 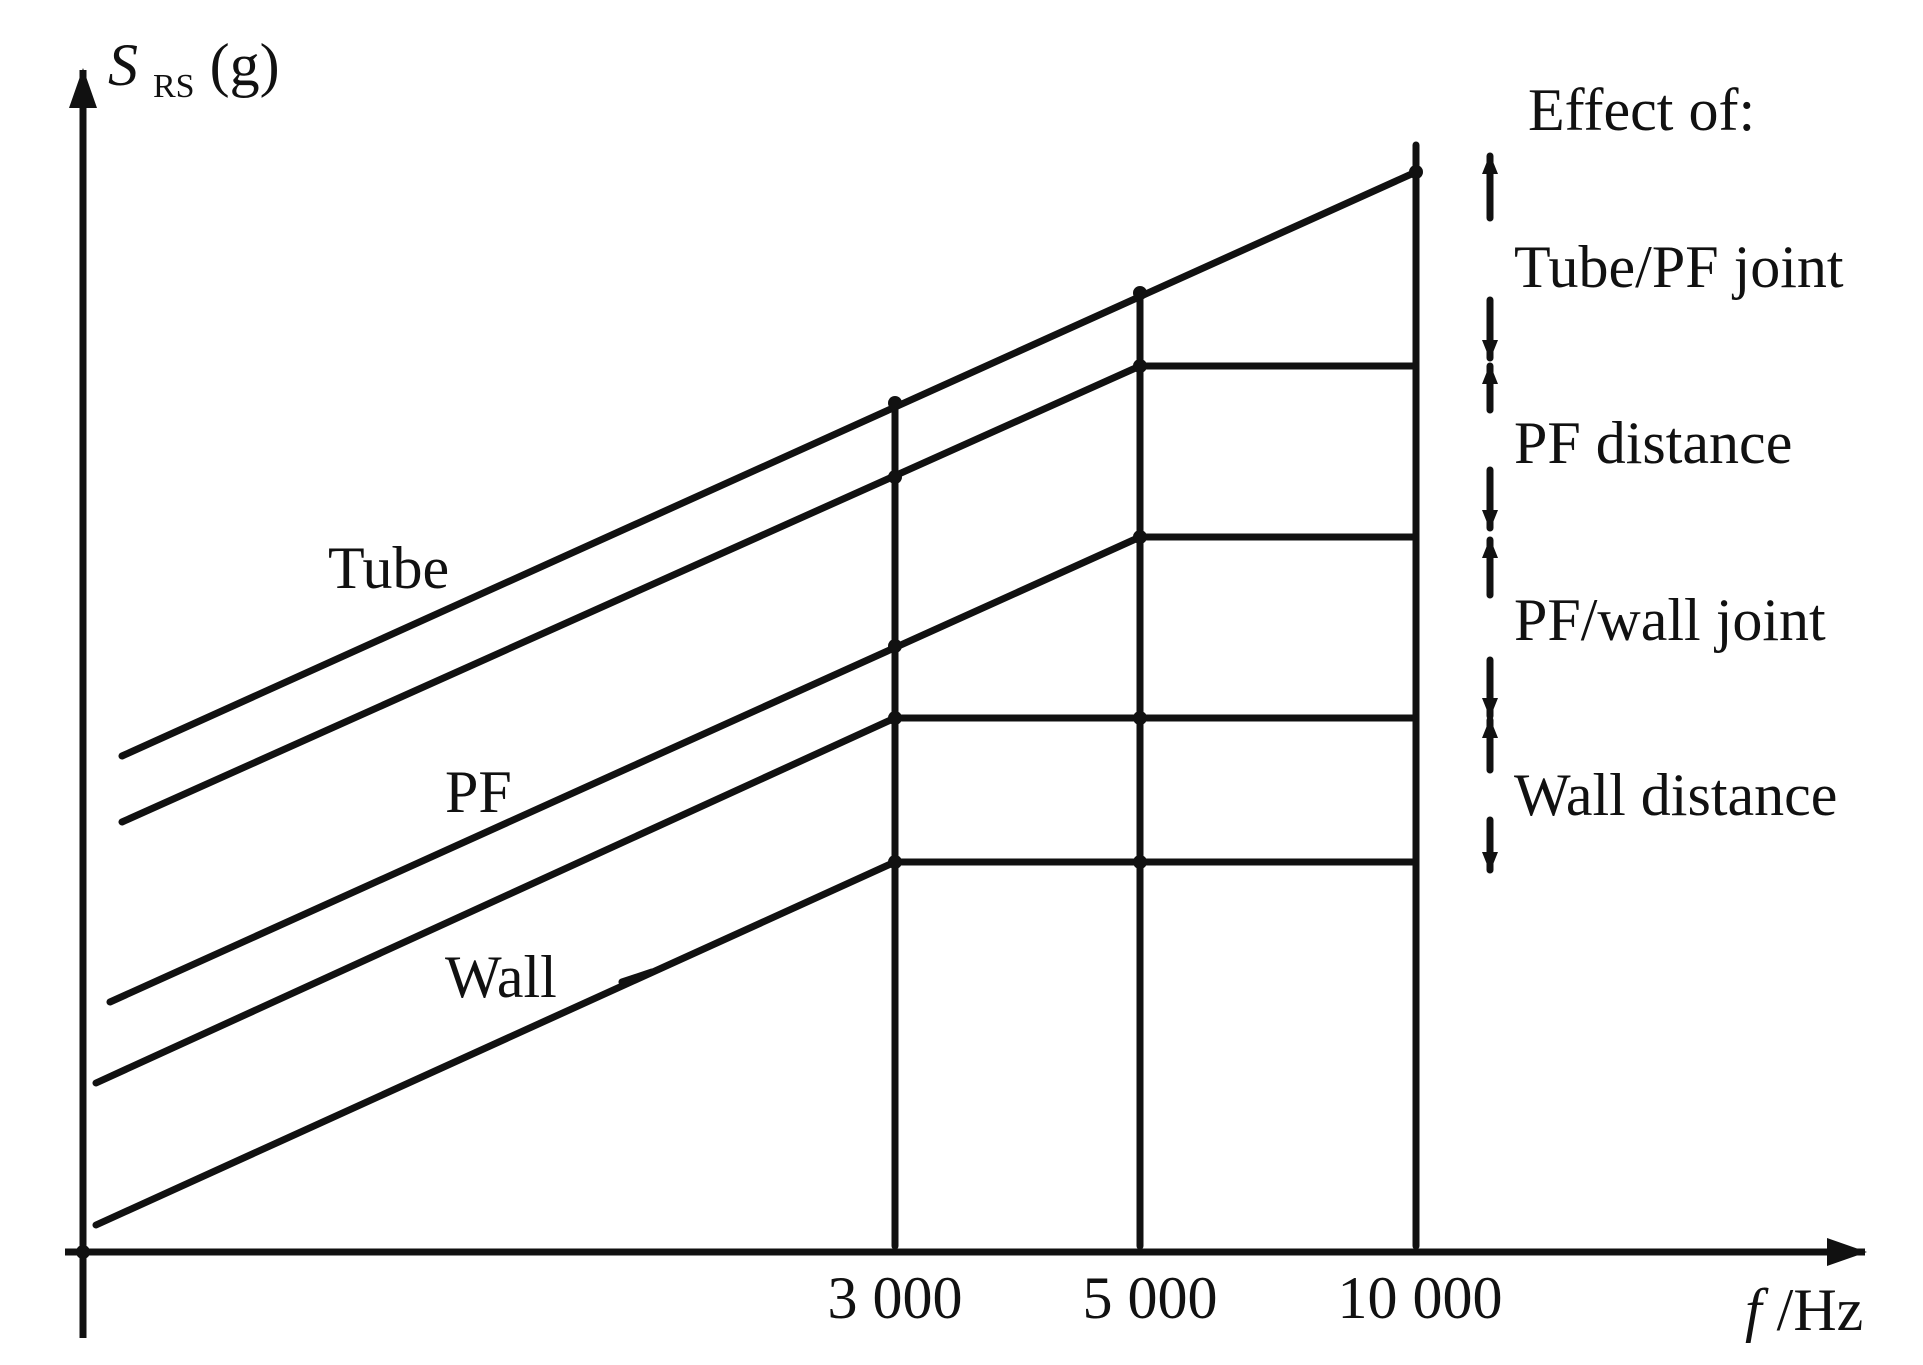 What do you see at coordinates (1679, 267) in the screenshot?
I see `legend-item-tube-pf-joint: Tube/PF joint` at bounding box center [1679, 267].